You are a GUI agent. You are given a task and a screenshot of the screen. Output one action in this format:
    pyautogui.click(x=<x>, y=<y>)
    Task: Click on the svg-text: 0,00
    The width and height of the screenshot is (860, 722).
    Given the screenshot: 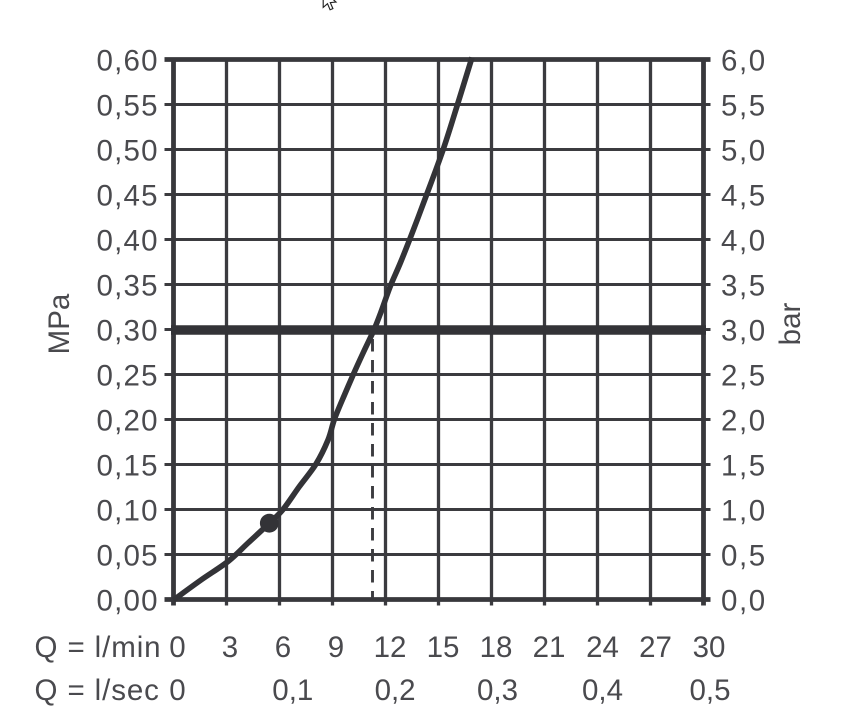 What is the action you would take?
    pyautogui.click(x=127, y=600)
    